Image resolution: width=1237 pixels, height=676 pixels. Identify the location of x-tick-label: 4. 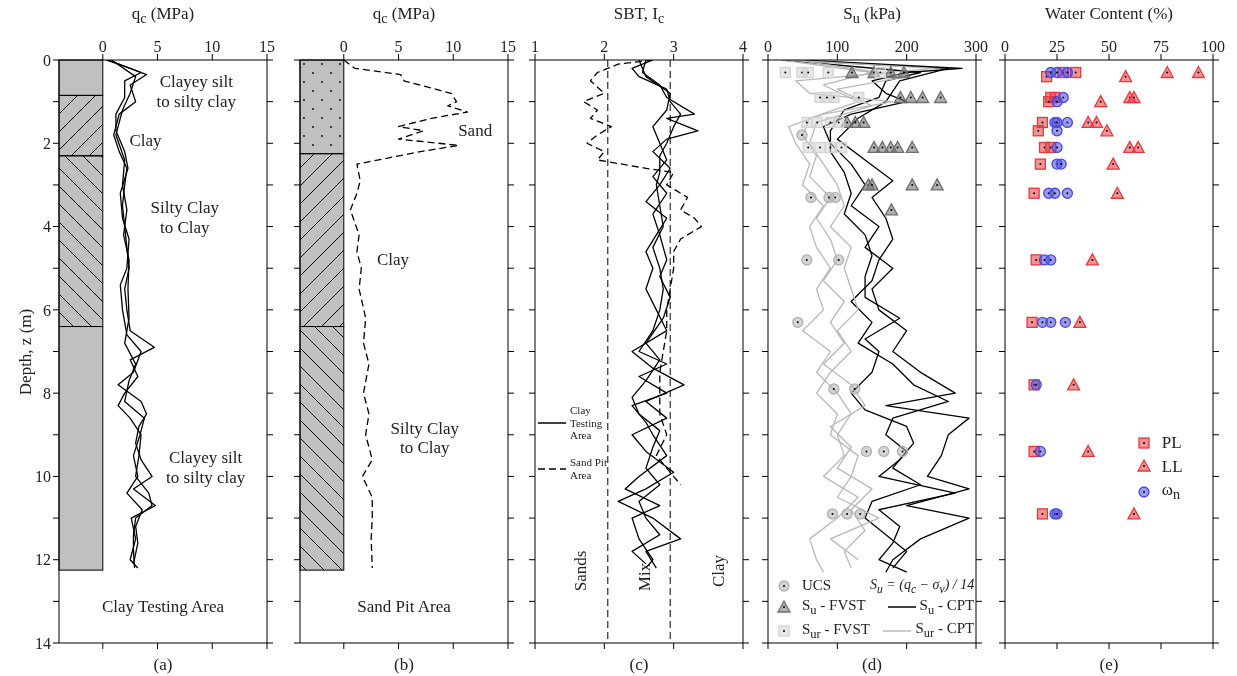
(743, 46).